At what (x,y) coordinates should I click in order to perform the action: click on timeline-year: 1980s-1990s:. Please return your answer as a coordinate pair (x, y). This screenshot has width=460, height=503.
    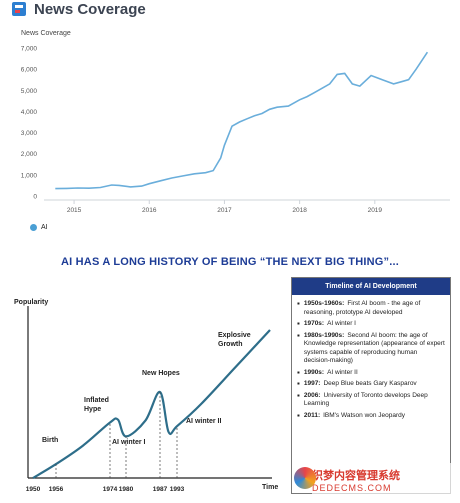
    Looking at the image, I should click on (324, 335).